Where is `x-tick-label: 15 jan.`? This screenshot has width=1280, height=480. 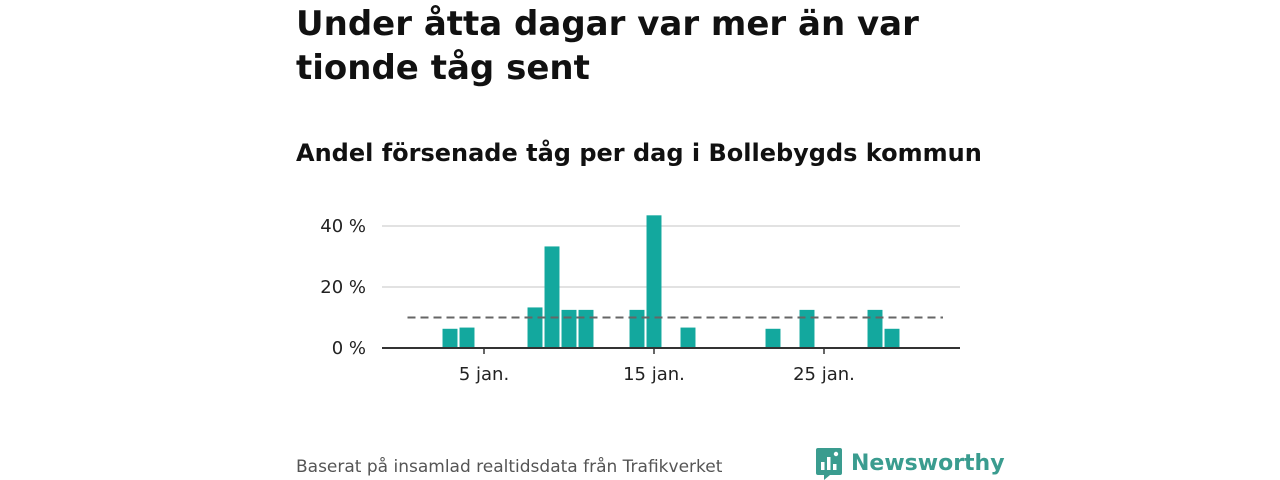 x-tick-label: 15 jan. is located at coordinates (654, 374).